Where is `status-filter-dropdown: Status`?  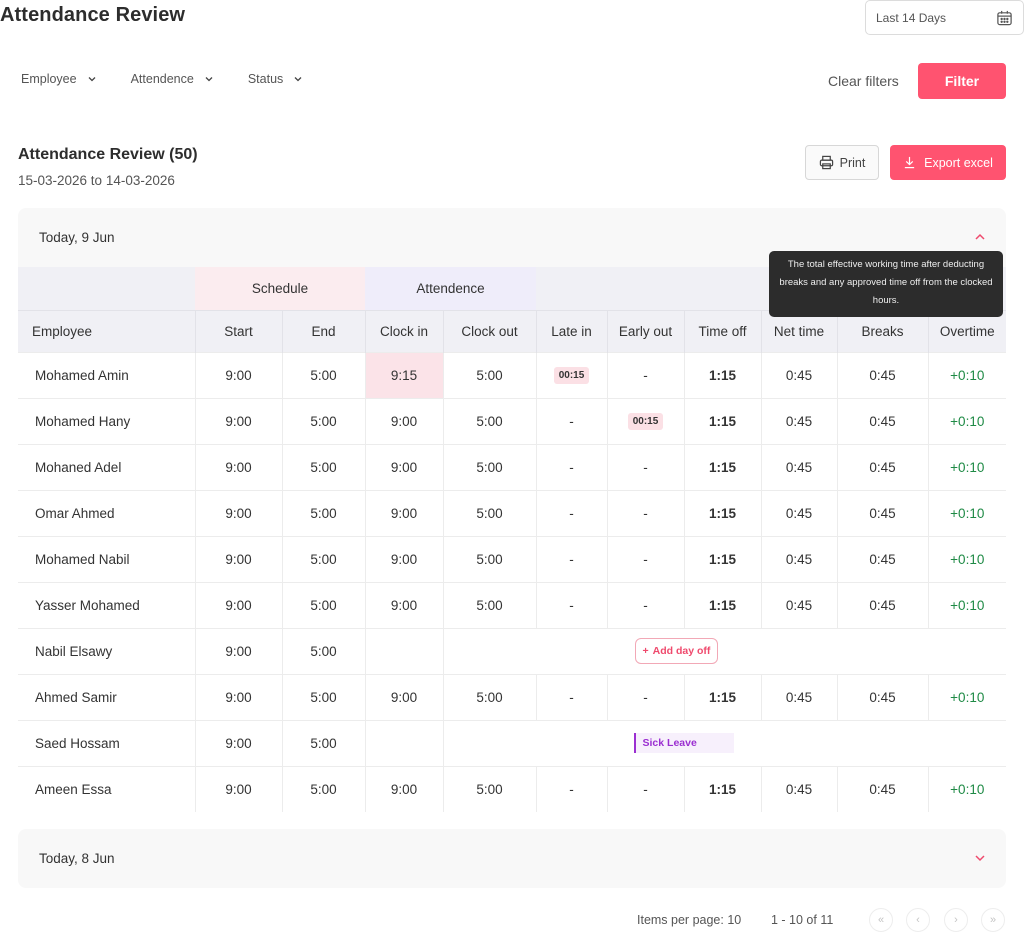 status-filter-dropdown: Status is located at coordinates (275, 79).